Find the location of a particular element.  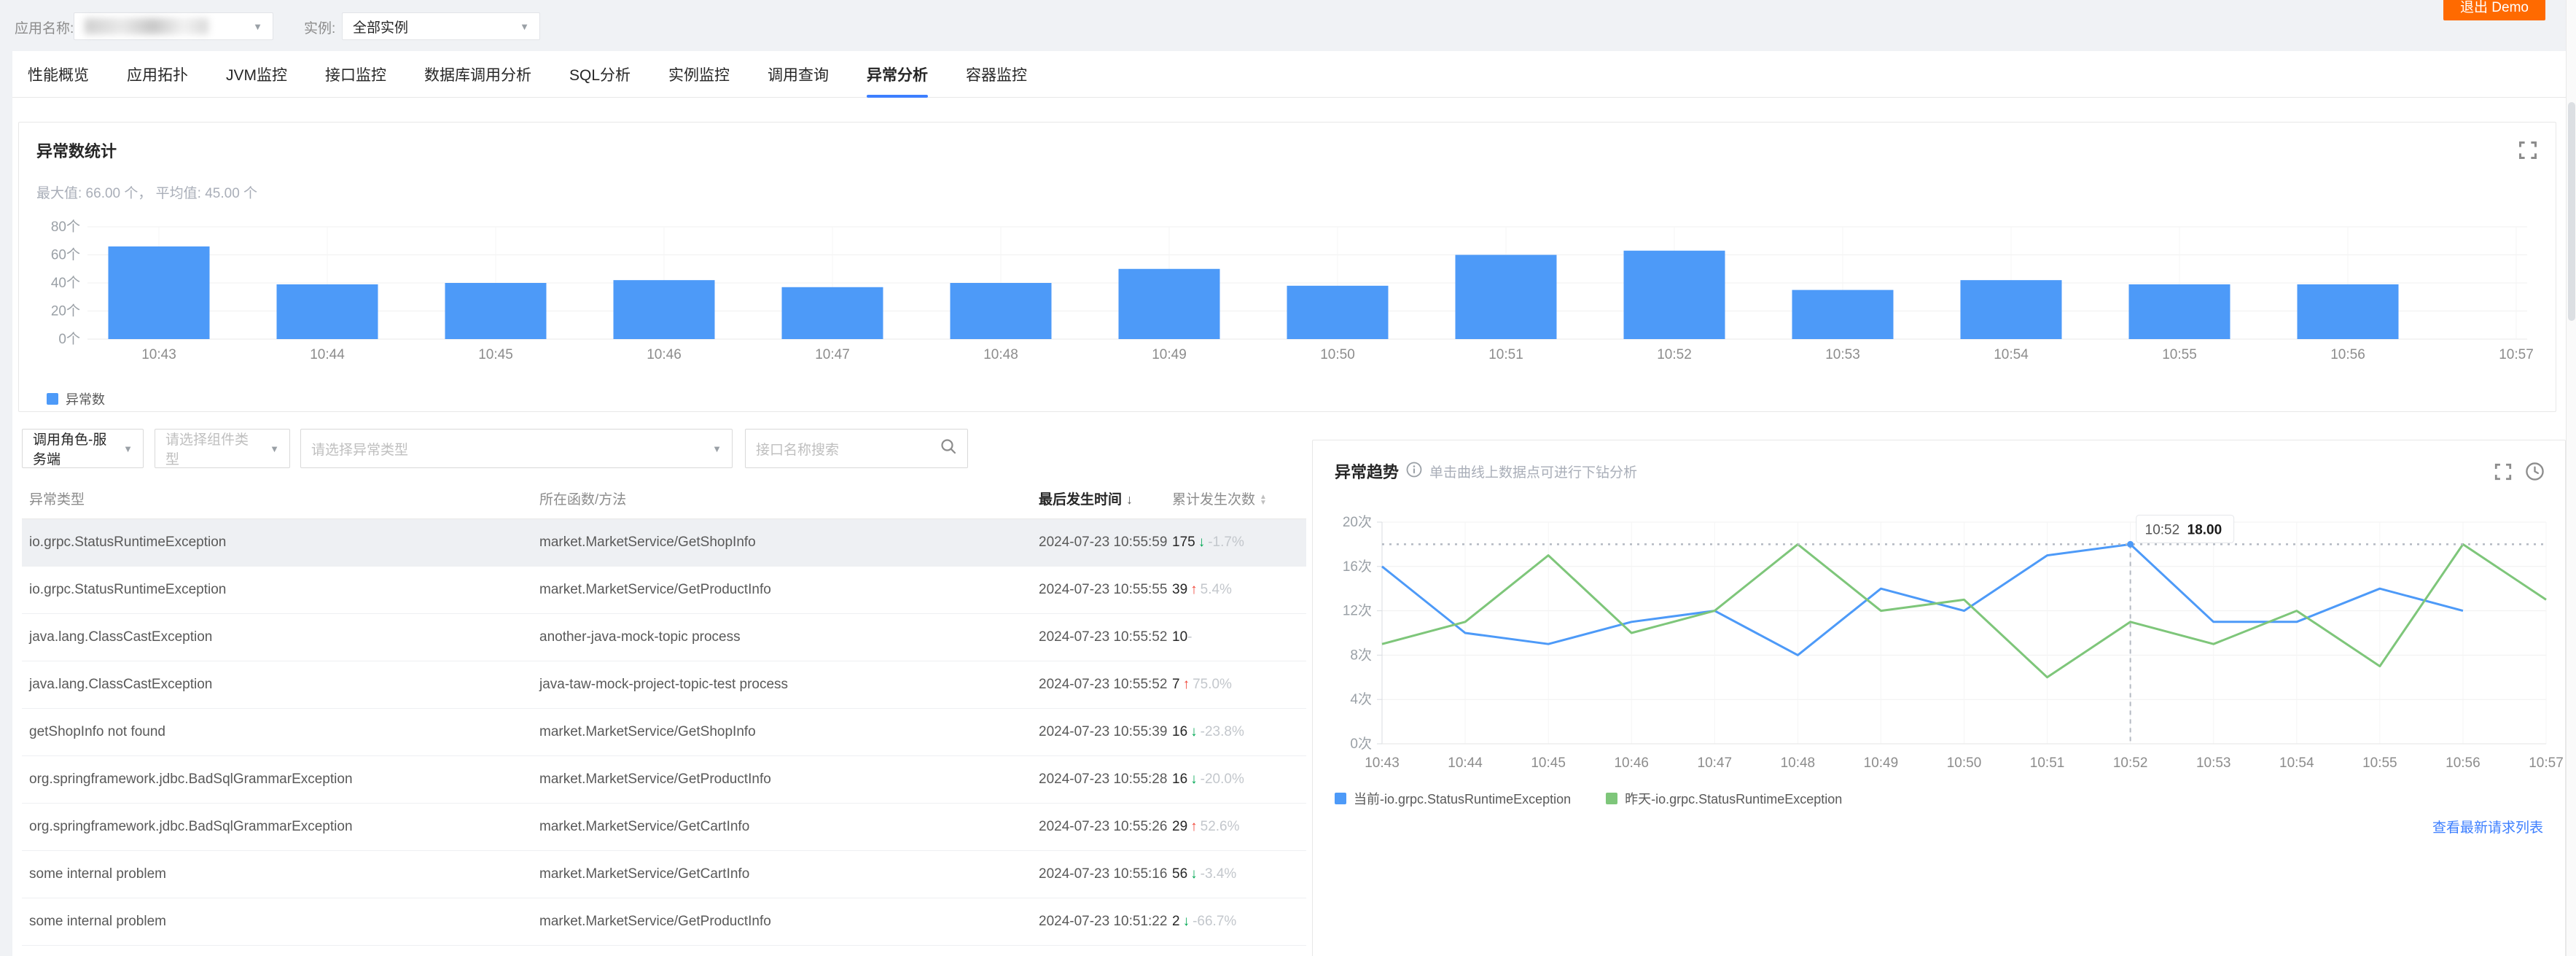

svg-text: 10:52 is located at coordinates (2130, 763).